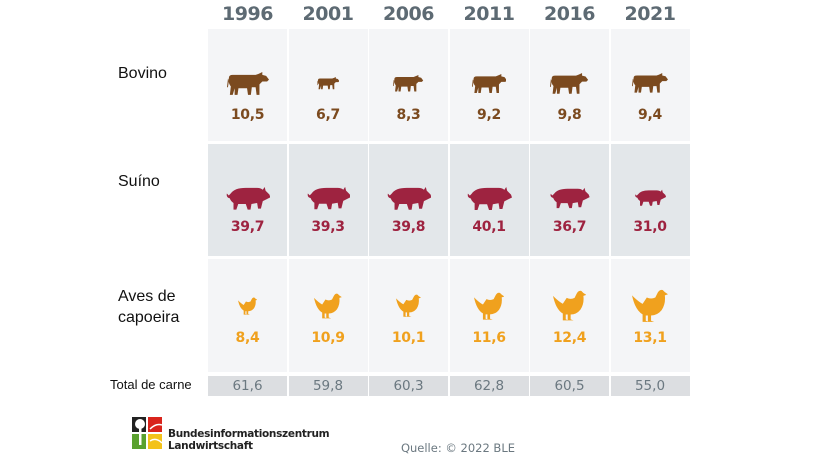  What do you see at coordinates (489, 386) in the screenshot?
I see `total-value: 62,8` at bounding box center [489, 386].